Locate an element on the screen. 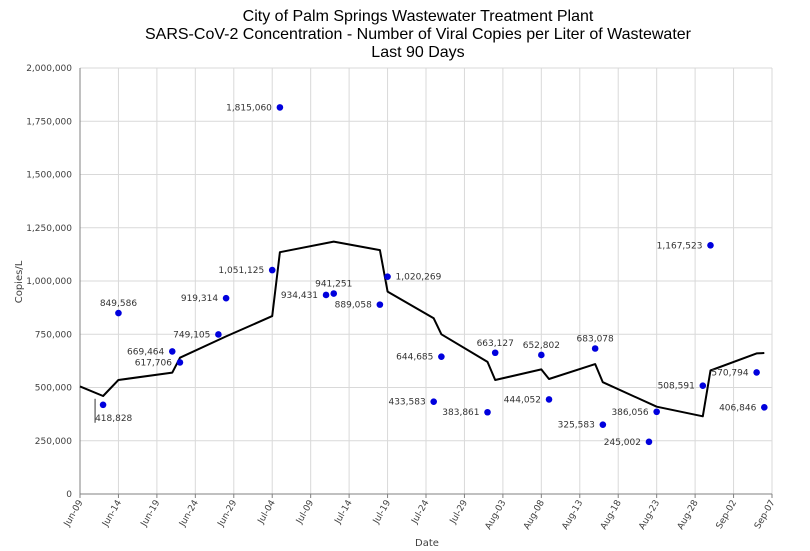 The image size is (810, 551). data-label: 749,105 is located at coordinates (191, 335).